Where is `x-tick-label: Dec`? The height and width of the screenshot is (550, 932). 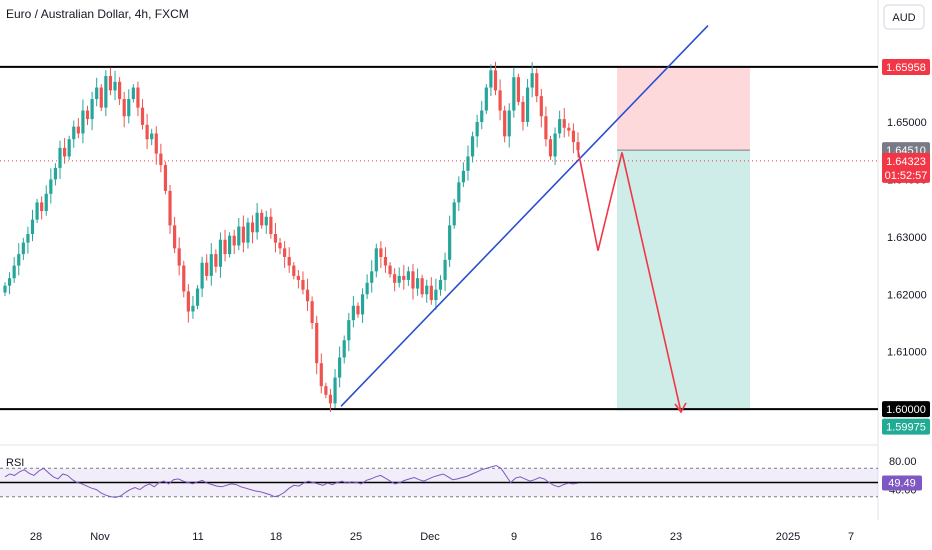
x-tick-label: Dec is located at coordinates (430, 537).